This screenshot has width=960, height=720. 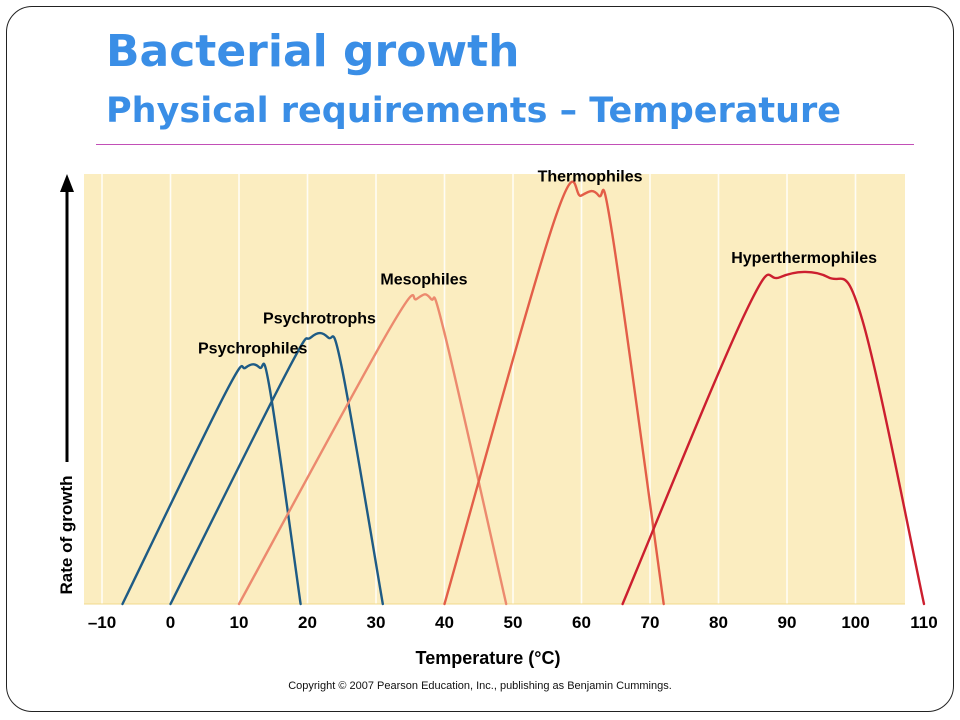 What do you see at coordinates (804, 258) in the screenshot?
I see `hyperthermophiles-label: Hyperthermophiles` at bounding box center [804, 258].